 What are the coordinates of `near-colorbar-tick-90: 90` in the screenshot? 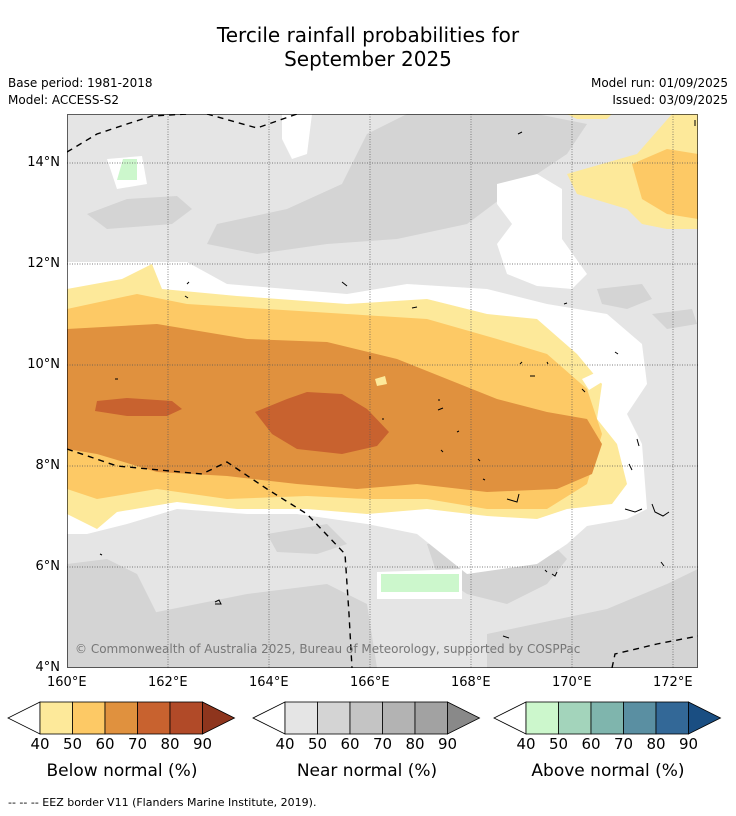 It's located at (447, 744).